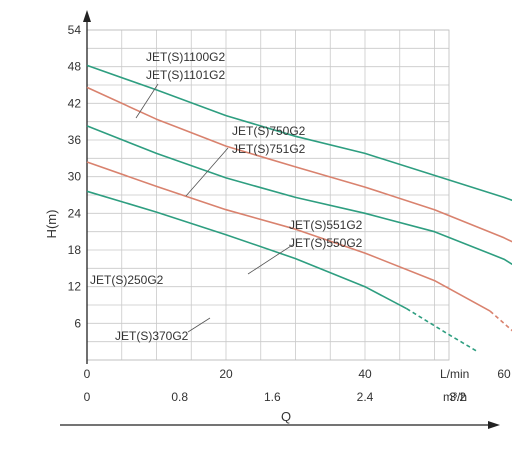  I want to click on annotation-750: JET(S)750G2 JET(S)751G2, so click(269, 140).